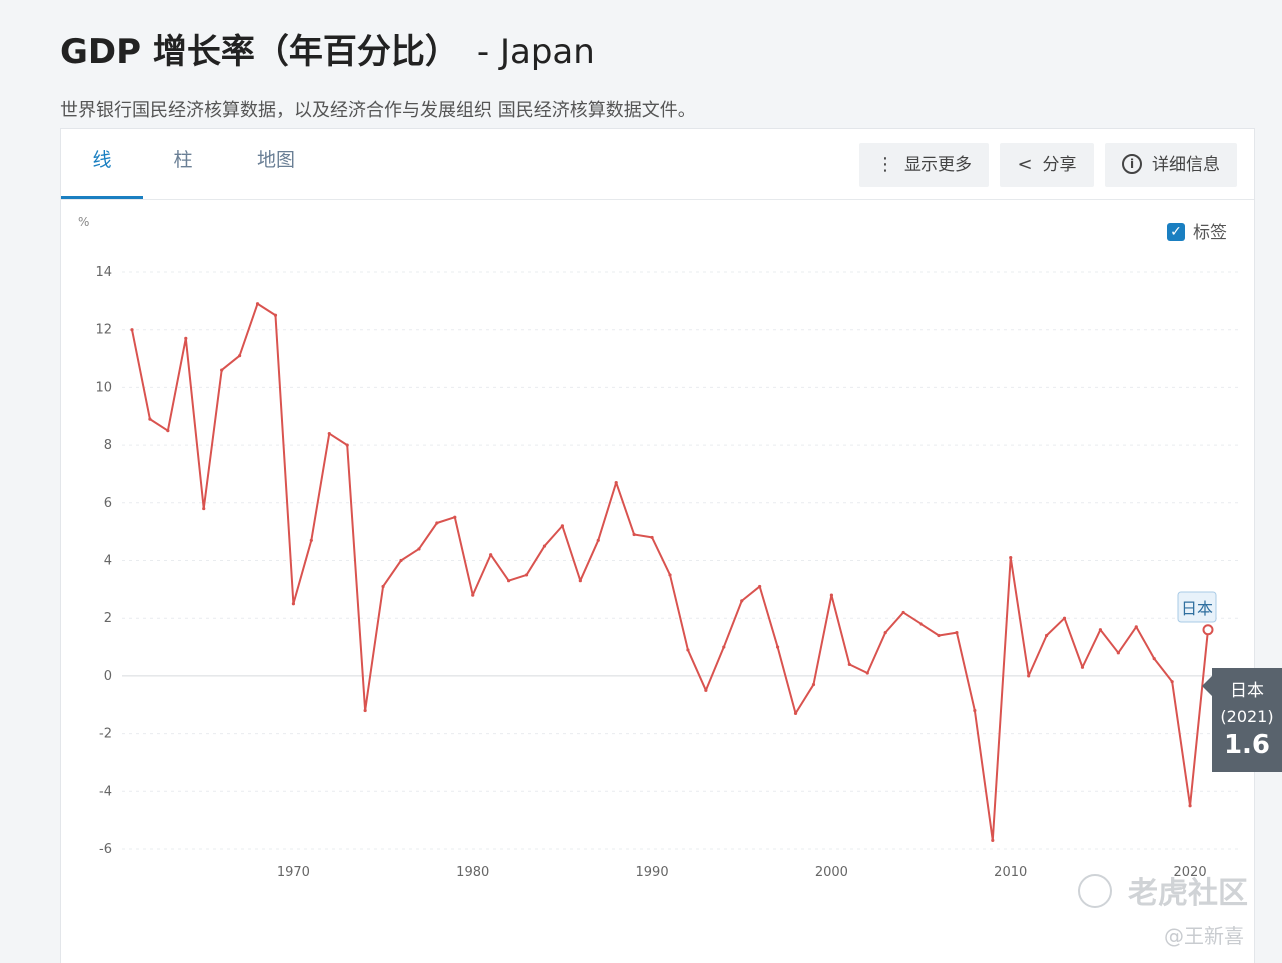 The width and height of the screenshot is (1282, 963). What do you see at coordinates (938, 165) in the screenshot?
I see `show-more-label: 显示更多` at bounding box center [938, 165].